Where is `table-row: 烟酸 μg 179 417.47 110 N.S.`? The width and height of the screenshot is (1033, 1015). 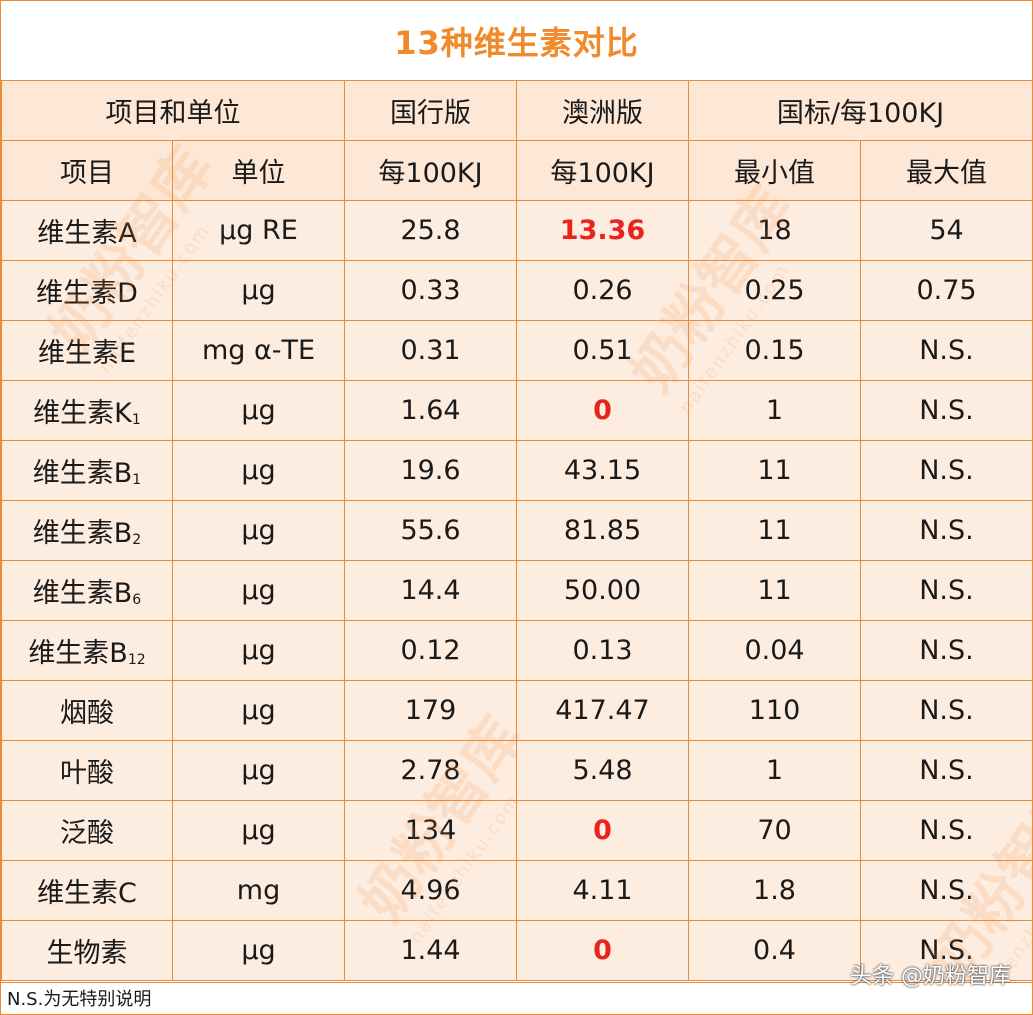 table-row: 烟酸 μg 179 417.47 110 N.S. is located at coordinates (517, 710).